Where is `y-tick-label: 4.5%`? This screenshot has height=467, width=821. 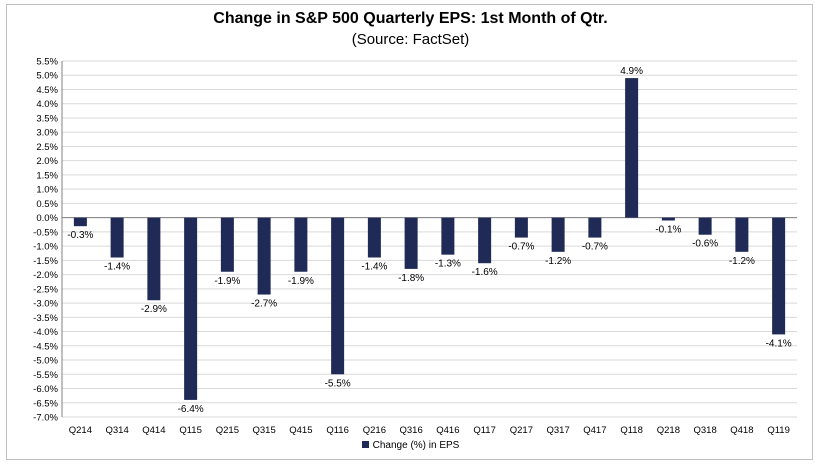 y-tick-label: 4.5% is located at coordinates (47, 90).